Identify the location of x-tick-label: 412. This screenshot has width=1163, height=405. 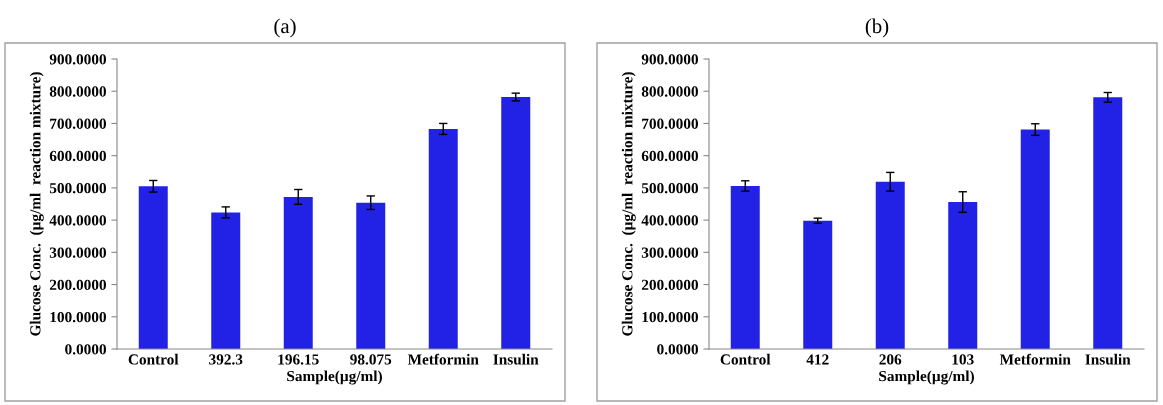
(817, 359).